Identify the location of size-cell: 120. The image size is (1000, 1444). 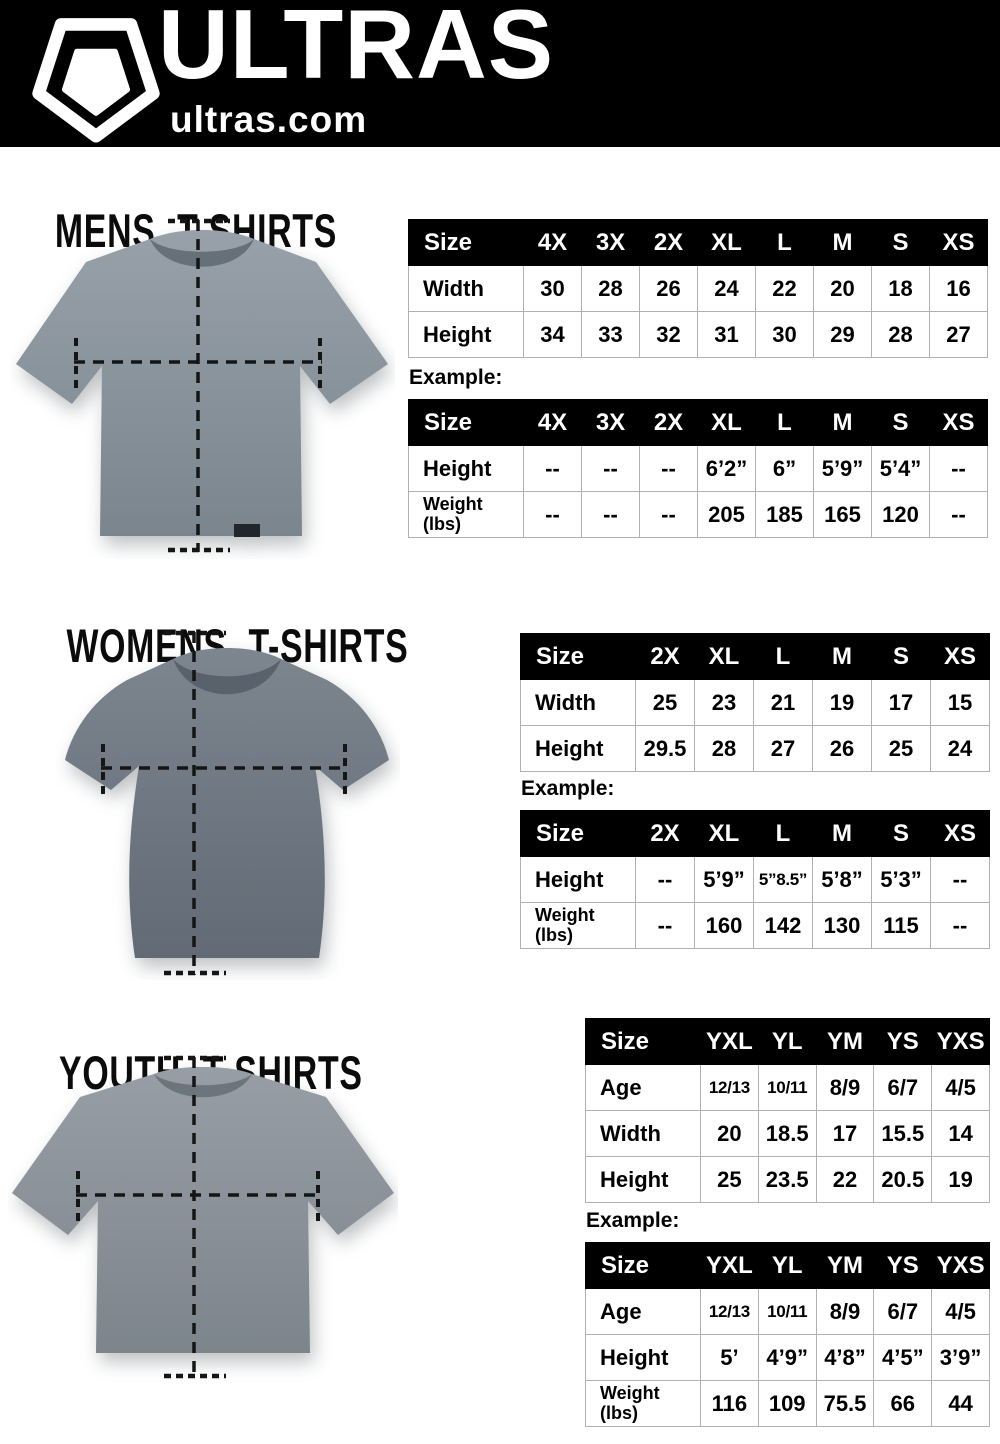
(900, 514).